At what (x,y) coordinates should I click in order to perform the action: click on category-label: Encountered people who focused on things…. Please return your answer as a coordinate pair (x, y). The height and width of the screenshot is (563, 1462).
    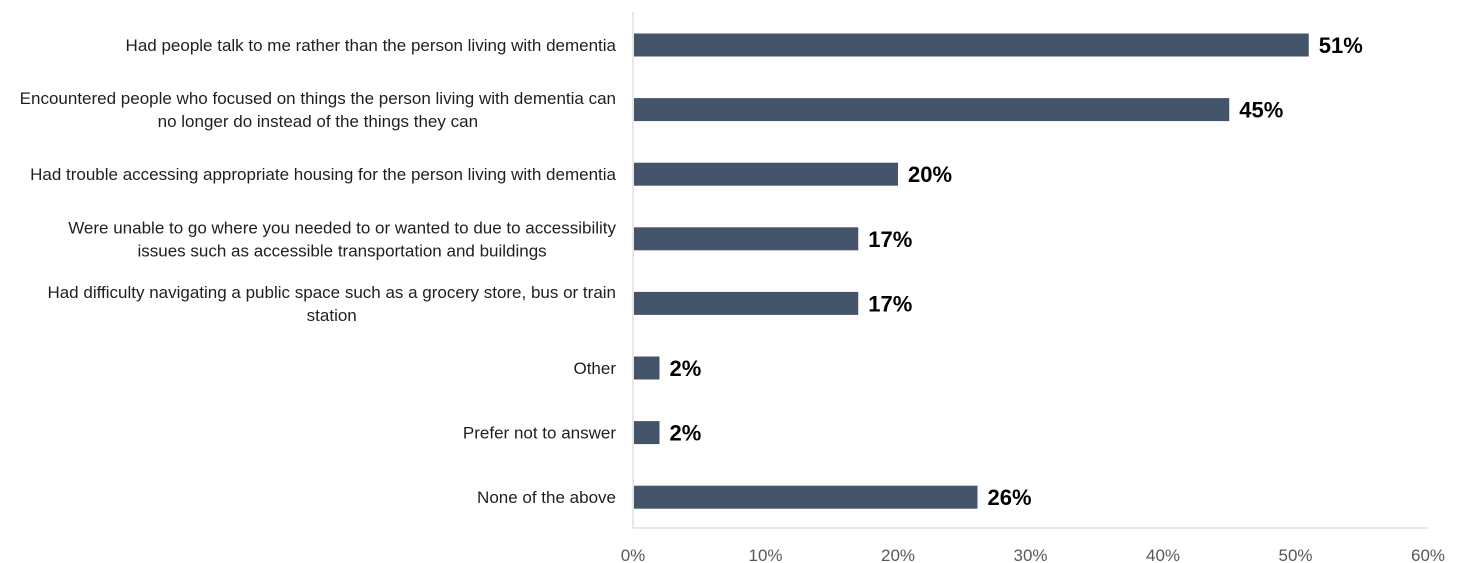
    Looking at the image, I should click on (318, 98).